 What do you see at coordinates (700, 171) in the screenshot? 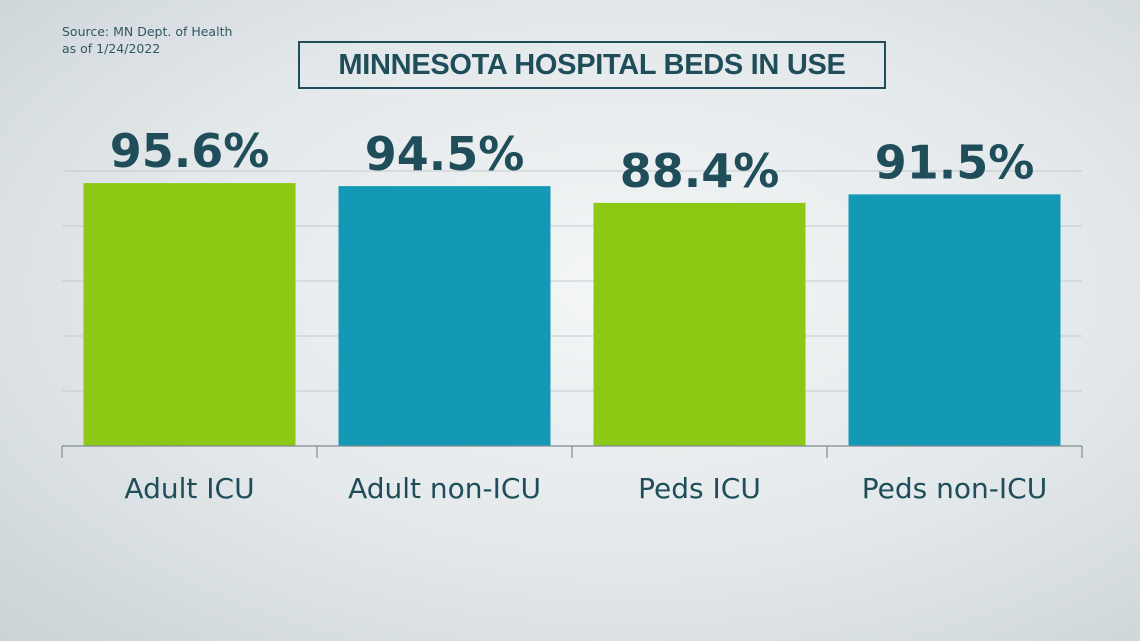
I see `value-label: 88.4%` at bounding box center [700, 171].